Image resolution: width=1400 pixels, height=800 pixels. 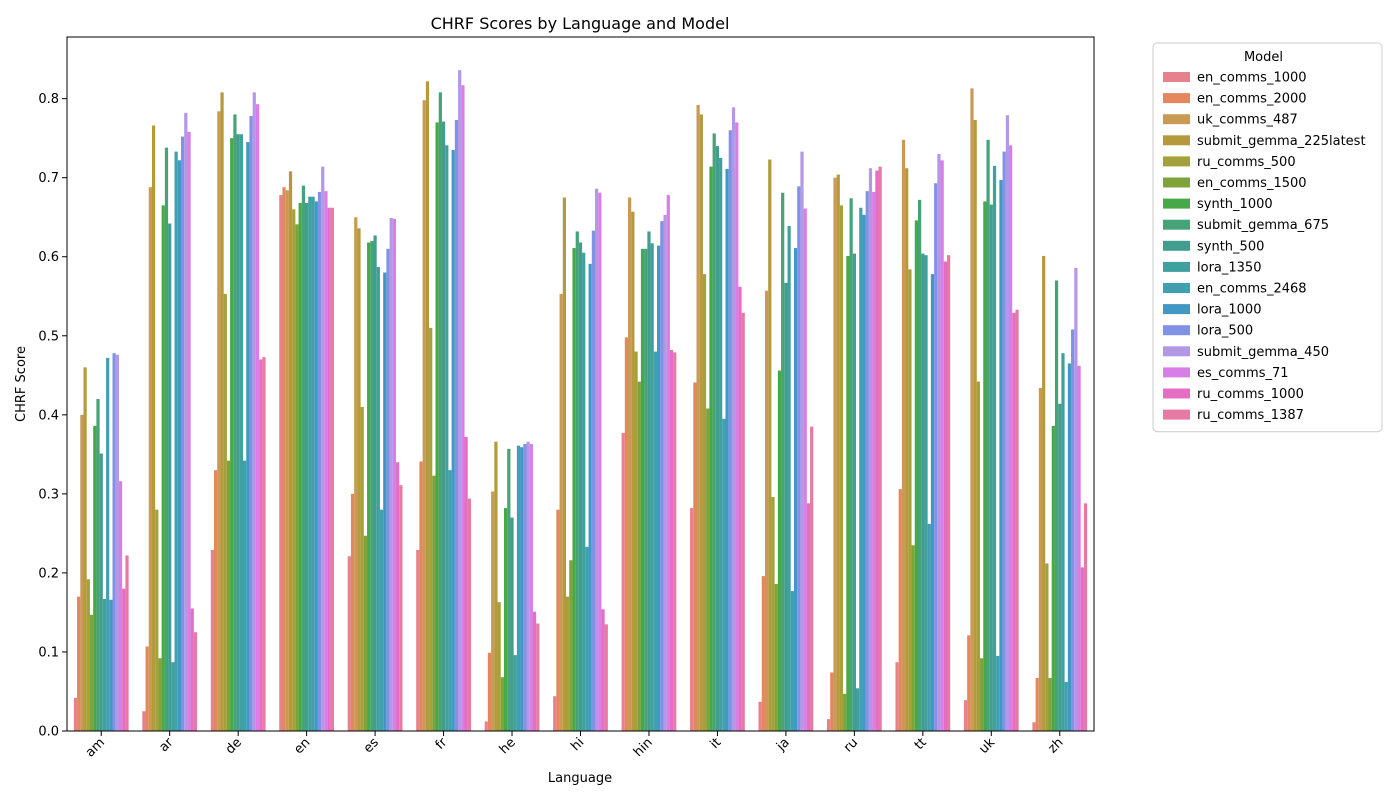 I want to click on bar-ru_comms_1000-he, so click(x=534, y=671).